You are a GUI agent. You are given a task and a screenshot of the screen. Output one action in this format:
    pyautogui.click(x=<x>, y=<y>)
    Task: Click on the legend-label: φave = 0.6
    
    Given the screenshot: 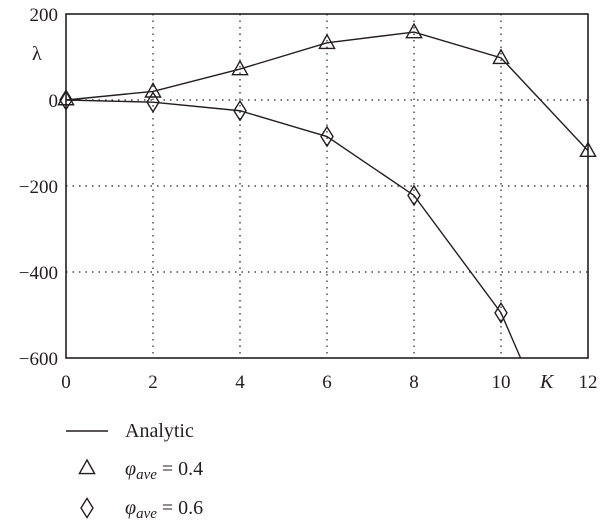 What is the action you would take?
    pyautogui.click(x=164, y=509)
    